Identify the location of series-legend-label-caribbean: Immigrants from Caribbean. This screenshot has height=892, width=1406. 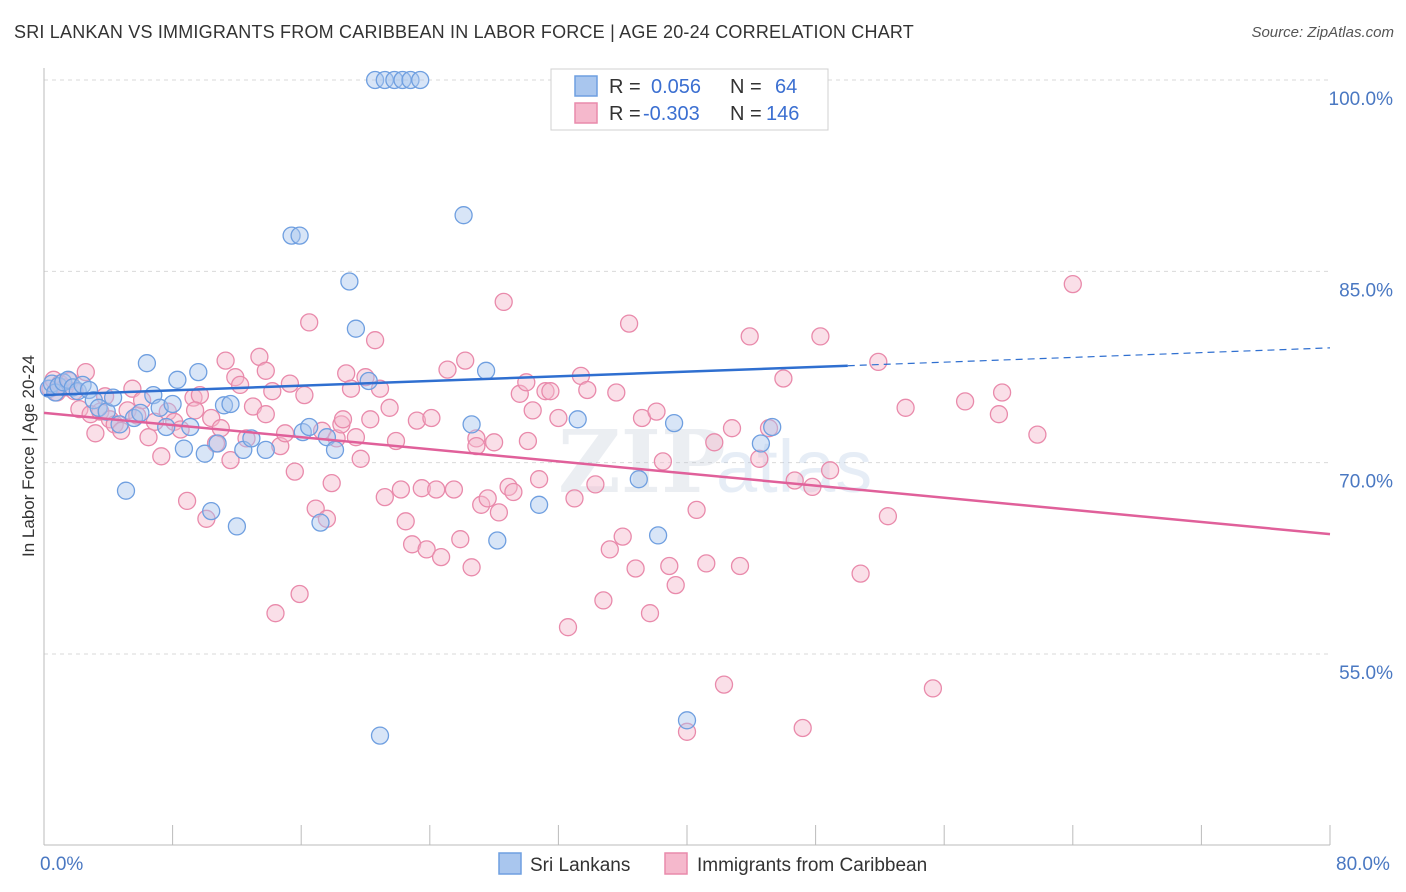
(812, 865).